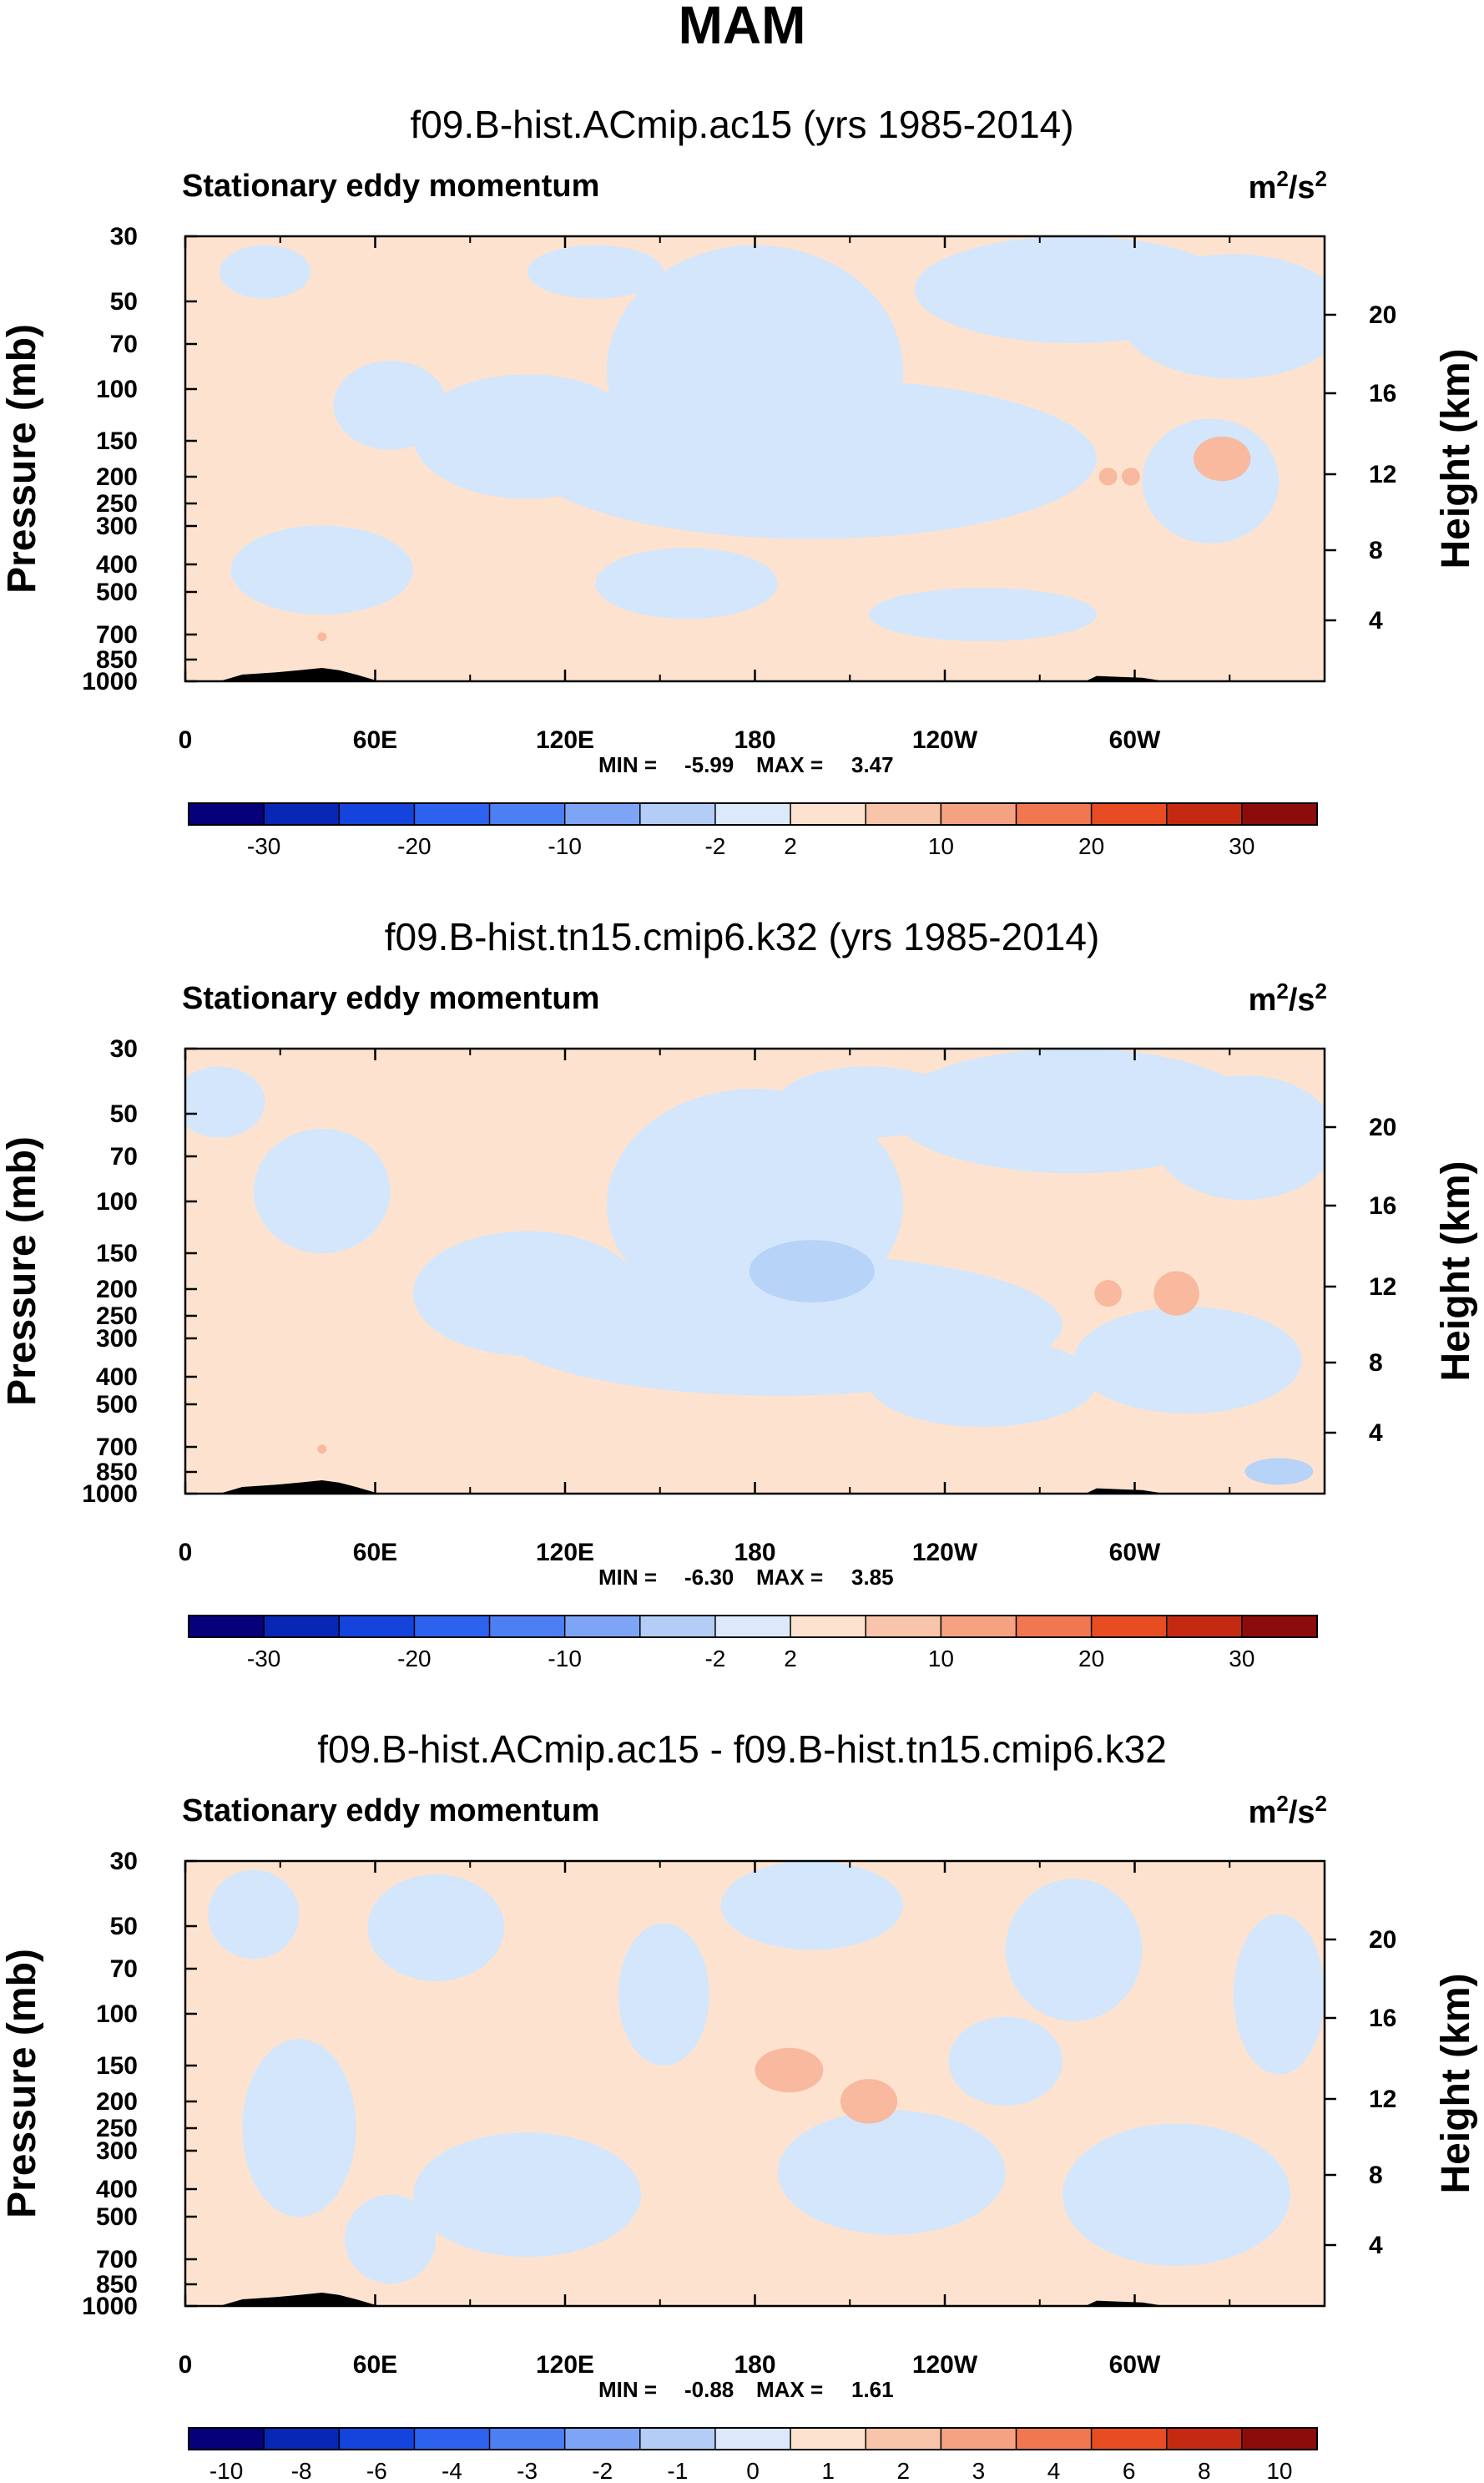 Image resolution: width=1484 pixels, height=2483 pixels. What do you see at coordinates (1376, 1433) in the screenshot?
I see `height-tick-label: 4` at bounding box center [1376, 1433].